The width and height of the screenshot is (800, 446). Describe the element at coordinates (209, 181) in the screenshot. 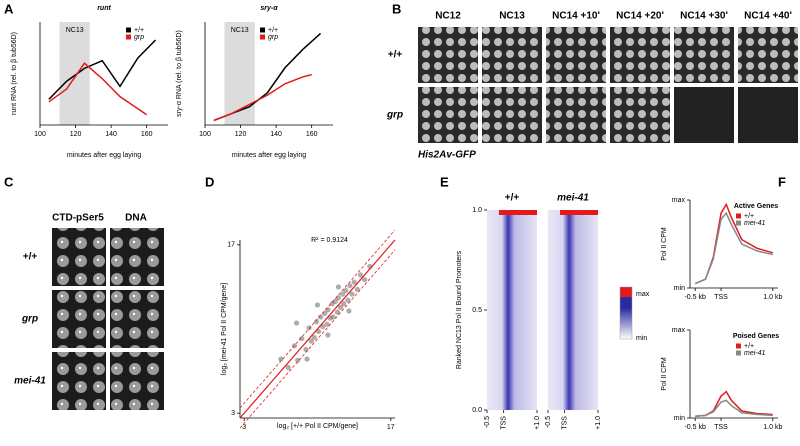

I see `panel-label: D` at that location.